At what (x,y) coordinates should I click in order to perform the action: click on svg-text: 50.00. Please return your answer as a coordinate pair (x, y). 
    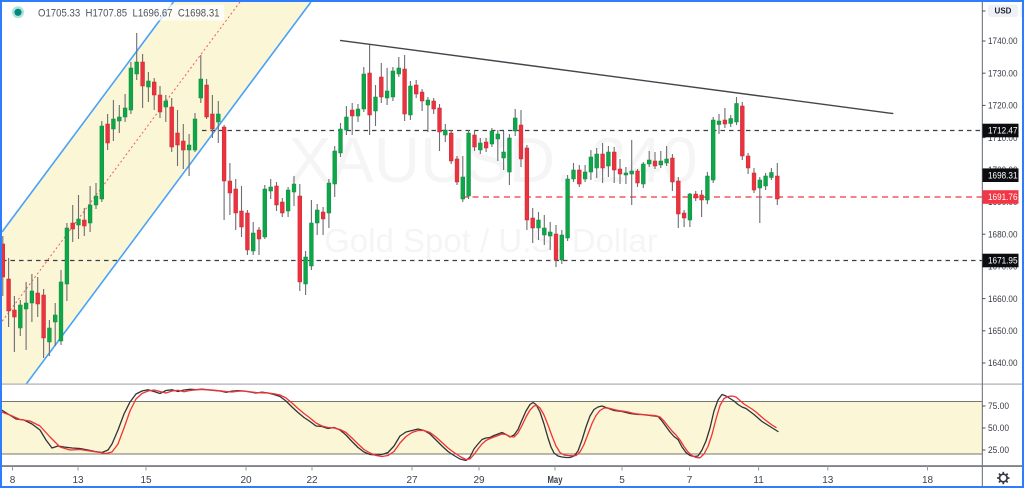
    Looking at the image, I should click on (998, 428).